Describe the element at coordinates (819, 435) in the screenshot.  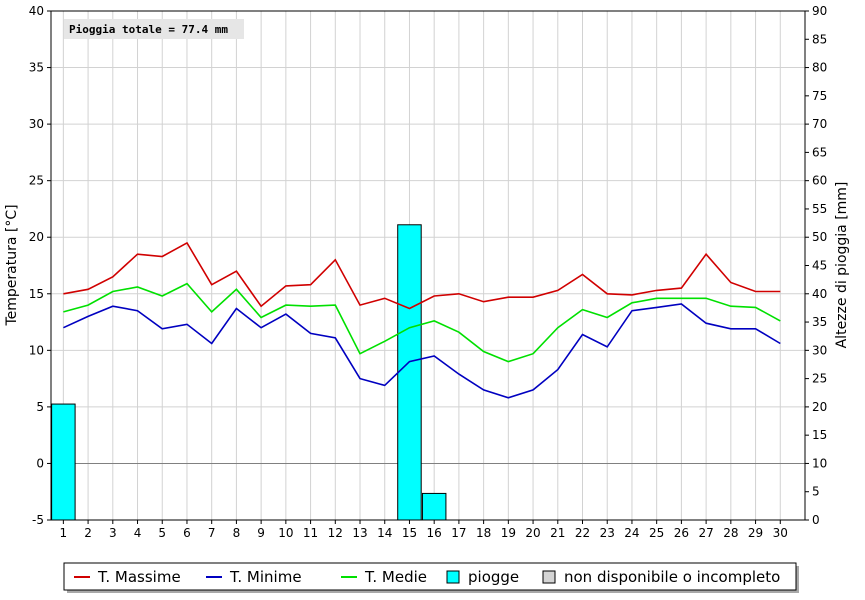
I see `y-right-tick-label: 15` at that location.